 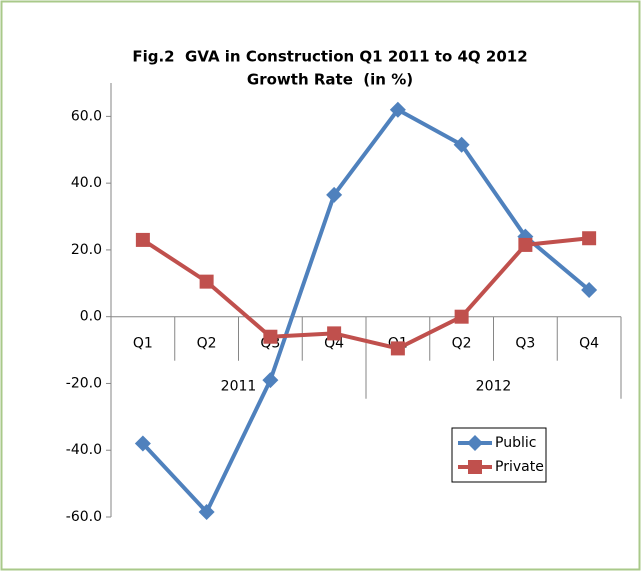 I want to click on x-tick-label: Q4, so click(x=589, y=344).